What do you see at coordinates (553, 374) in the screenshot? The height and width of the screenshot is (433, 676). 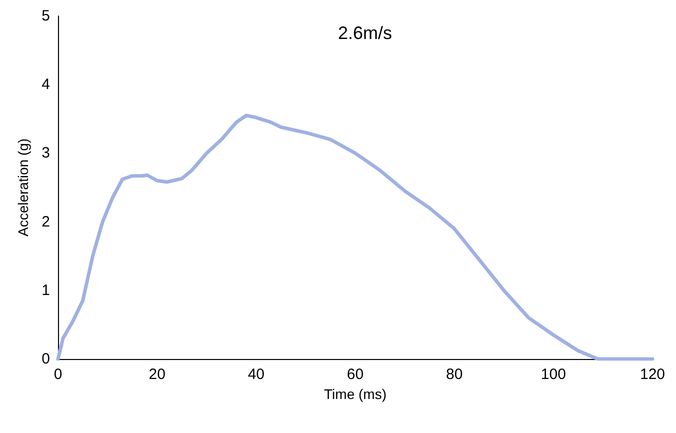 I see `x-tick-label: 100` at bounding box center [553, 374].